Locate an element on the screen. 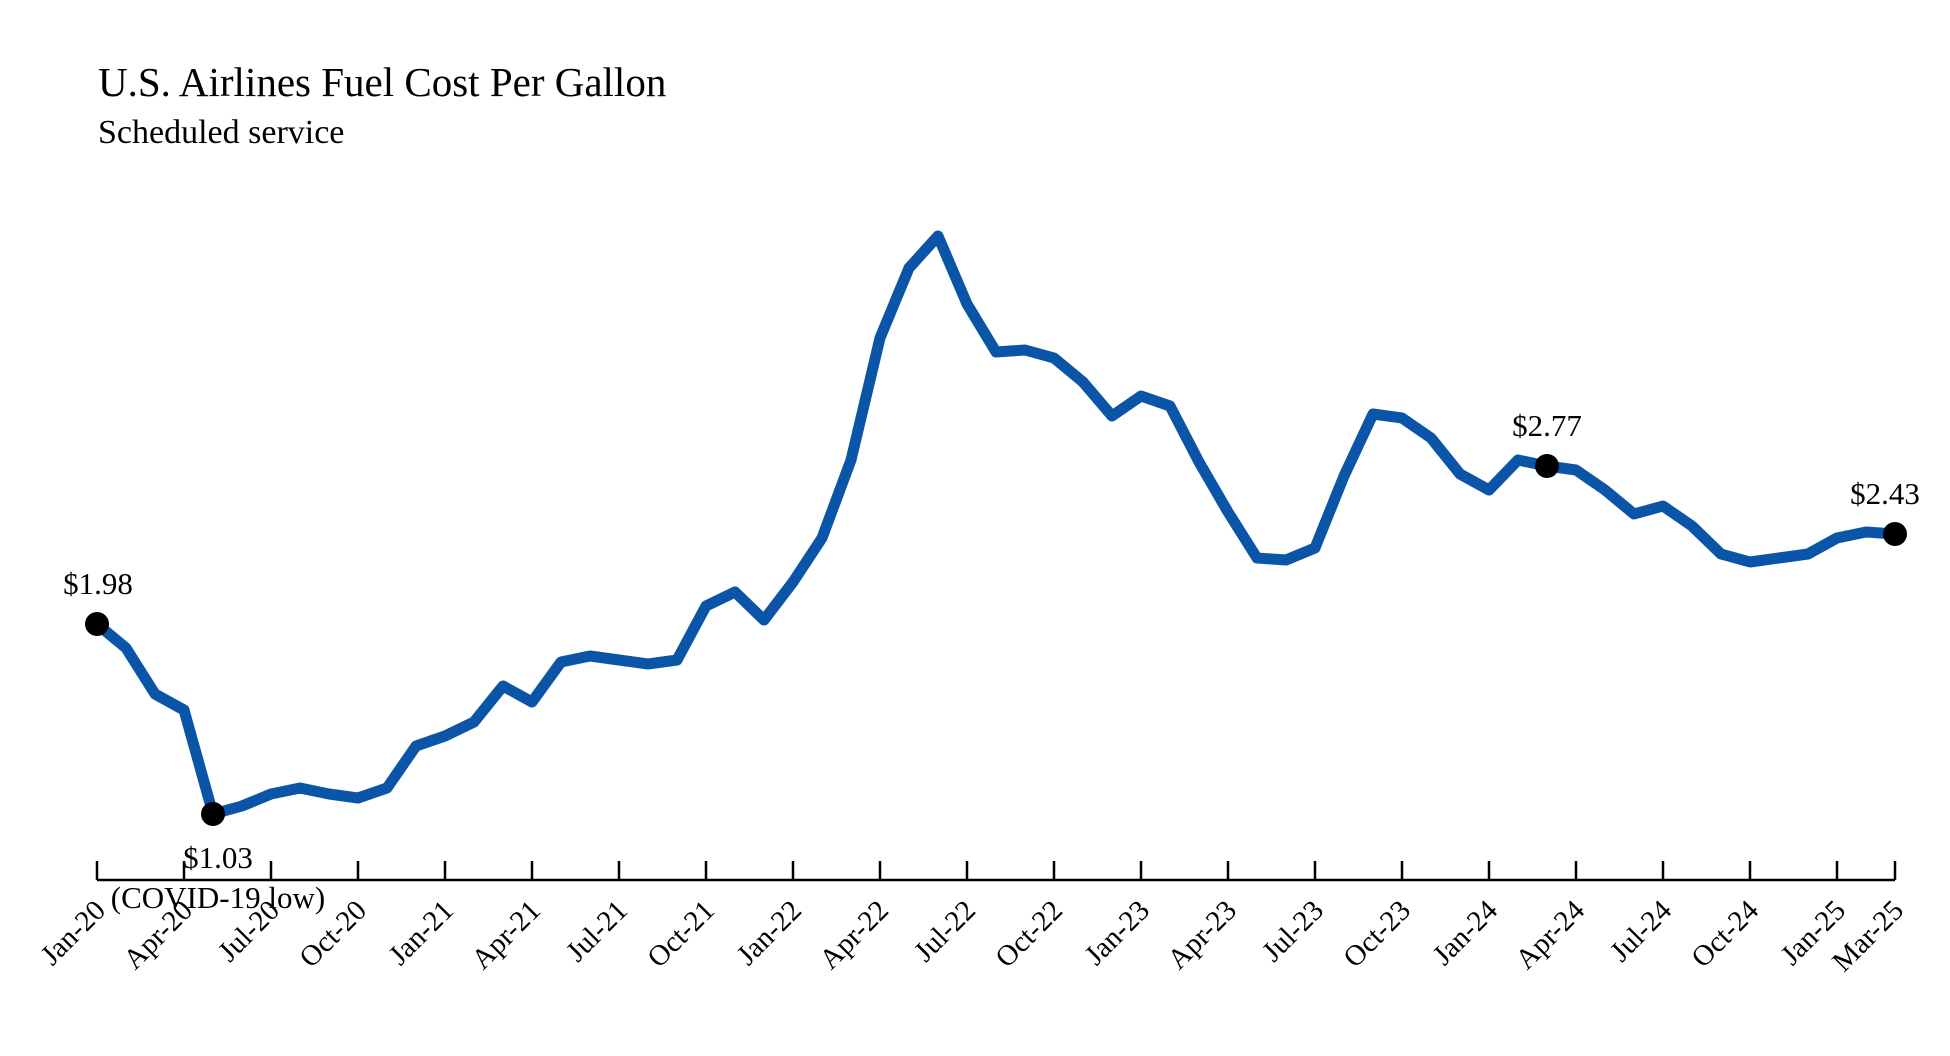  x-tick-label-oct-24: Oct-24 is located at coordinates (1725, 934).